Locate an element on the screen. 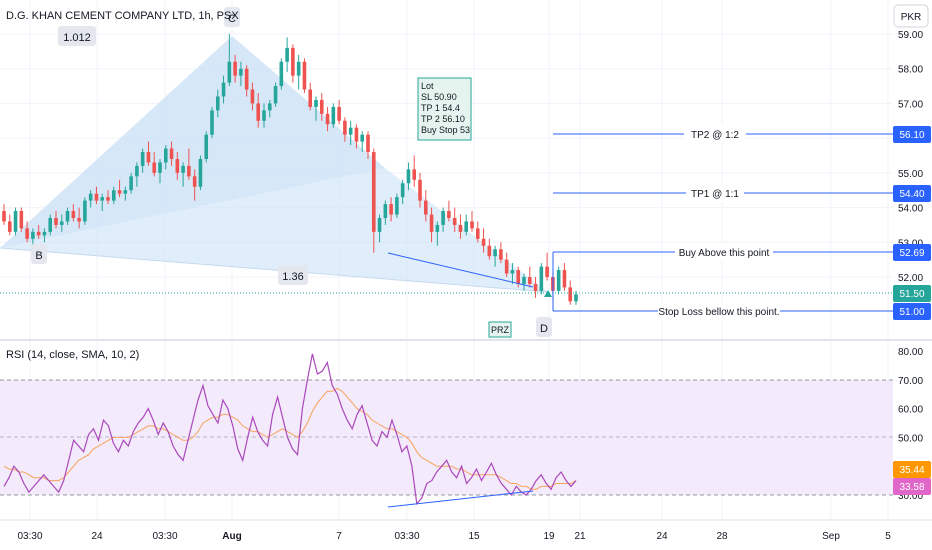 This screenshot has height=550, width=932. point-label-b-text: B is located at coordinates (38, 256).